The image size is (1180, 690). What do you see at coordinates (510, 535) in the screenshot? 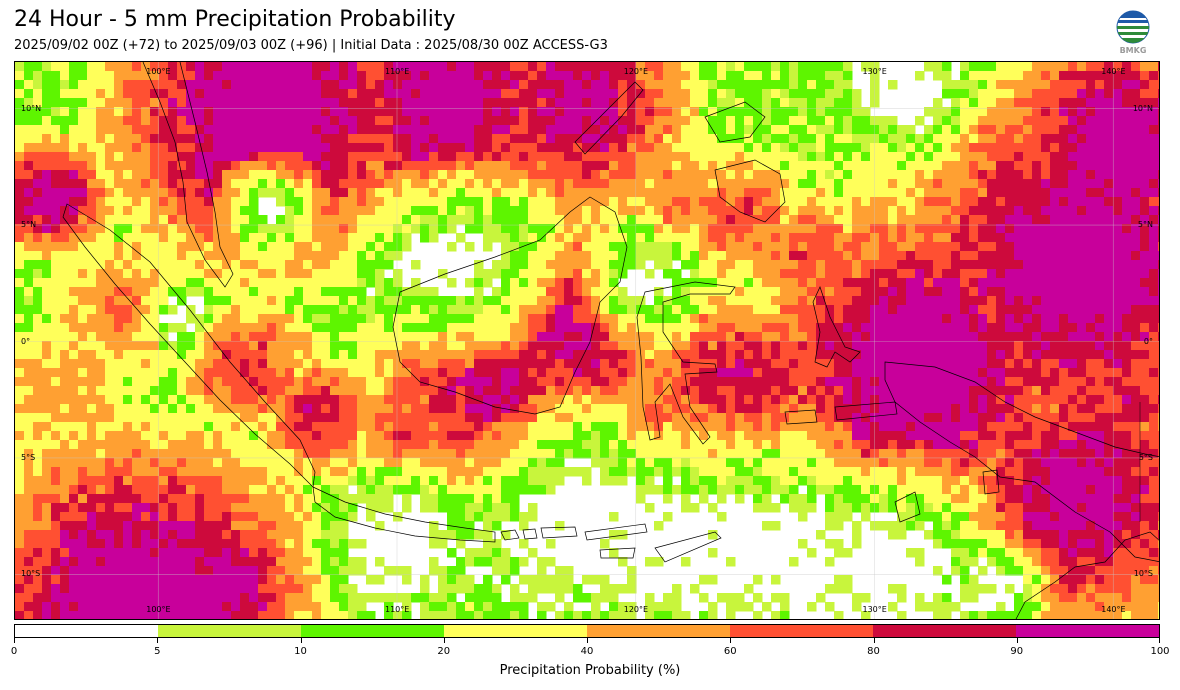
I see `coastline-bali` at bounding box center [510, 535].